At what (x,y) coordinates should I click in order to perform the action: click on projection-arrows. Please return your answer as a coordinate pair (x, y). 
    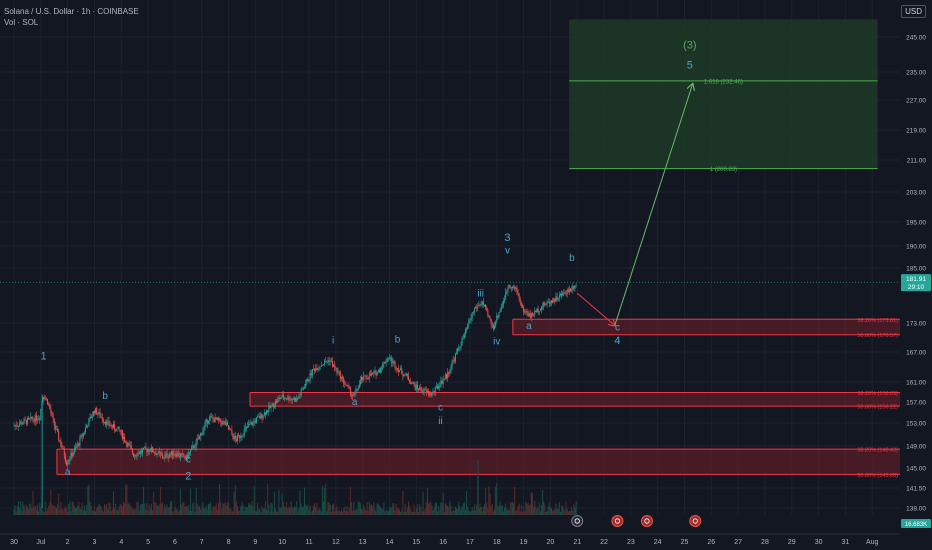
    Looking at the image, I should click on (634, 205).